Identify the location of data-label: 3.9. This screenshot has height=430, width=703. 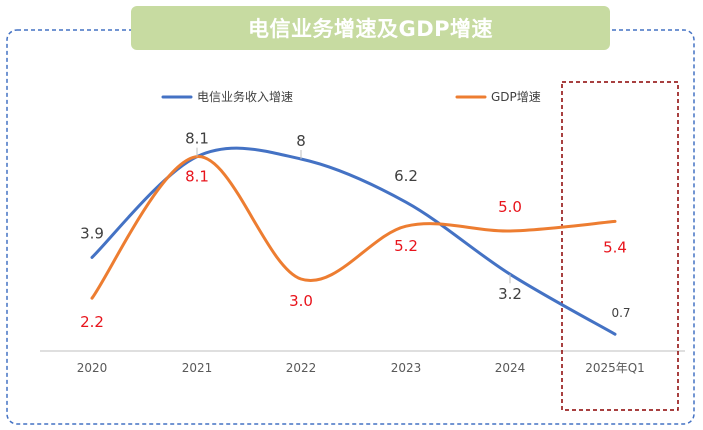
(92, 233).